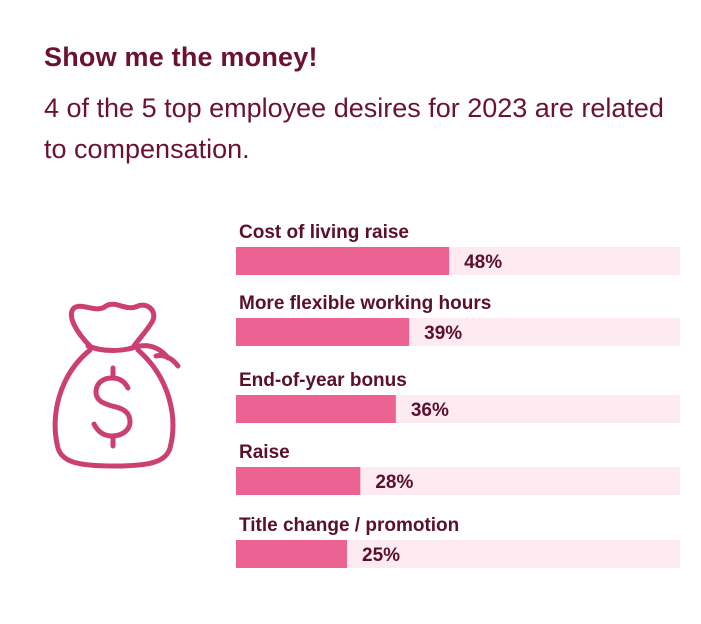 The height and width of the screenshot is (624, 701). I want to click on value-label: 39%, so click(443, 333).